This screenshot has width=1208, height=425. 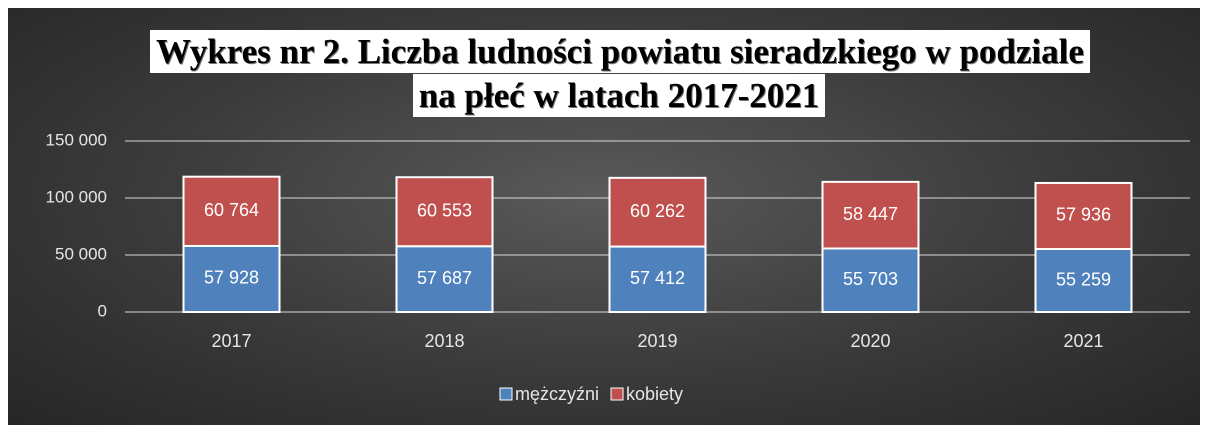 What do you see at coordinates (102, 310) in the screenshot?
I see `y-tick-label: 0` at bounding box center [102, 310].